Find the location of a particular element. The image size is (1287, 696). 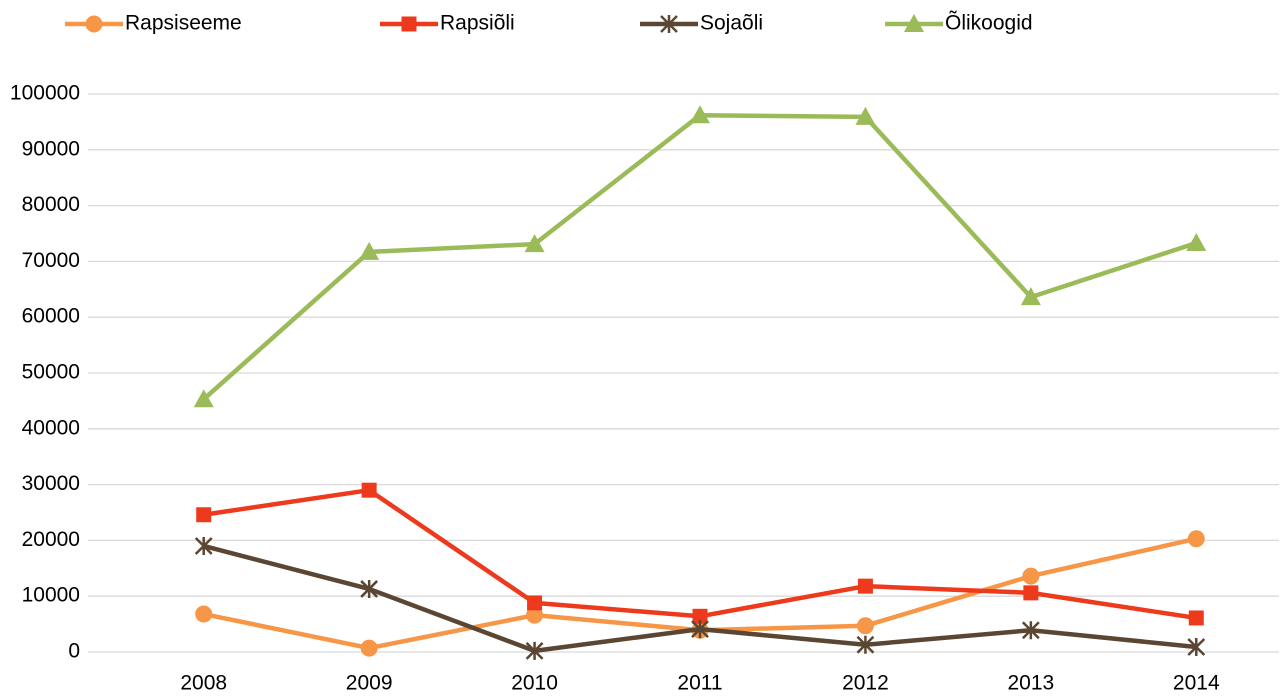

y-tick-label: 50000 is located at coordinates (51, 372).